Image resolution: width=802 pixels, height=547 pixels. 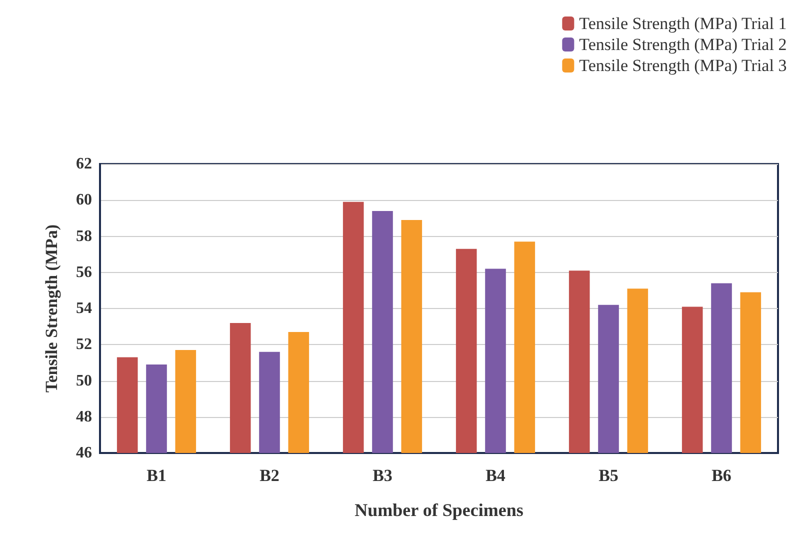 What do you see at coordinates (608, 475) in the screenshot?
I see `x-tick-label: B5` at bounding box center [608, 475].